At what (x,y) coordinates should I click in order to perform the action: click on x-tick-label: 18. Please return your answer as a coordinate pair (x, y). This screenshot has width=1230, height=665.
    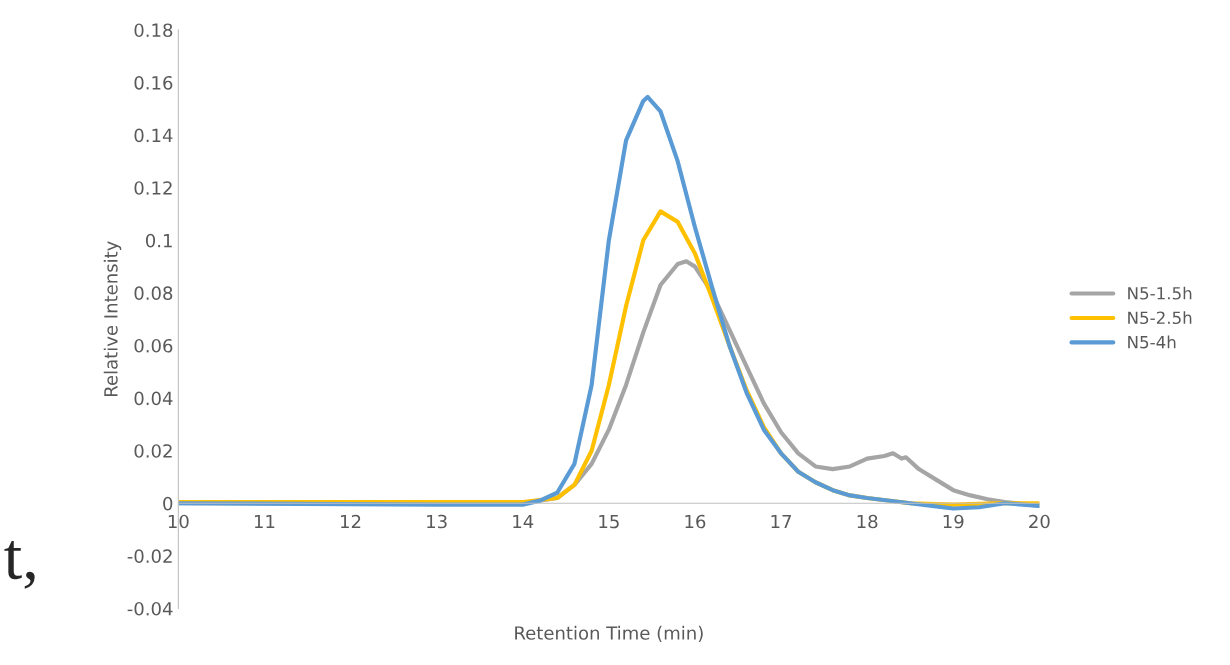
    Looking at the image, I should click on (867, 521).